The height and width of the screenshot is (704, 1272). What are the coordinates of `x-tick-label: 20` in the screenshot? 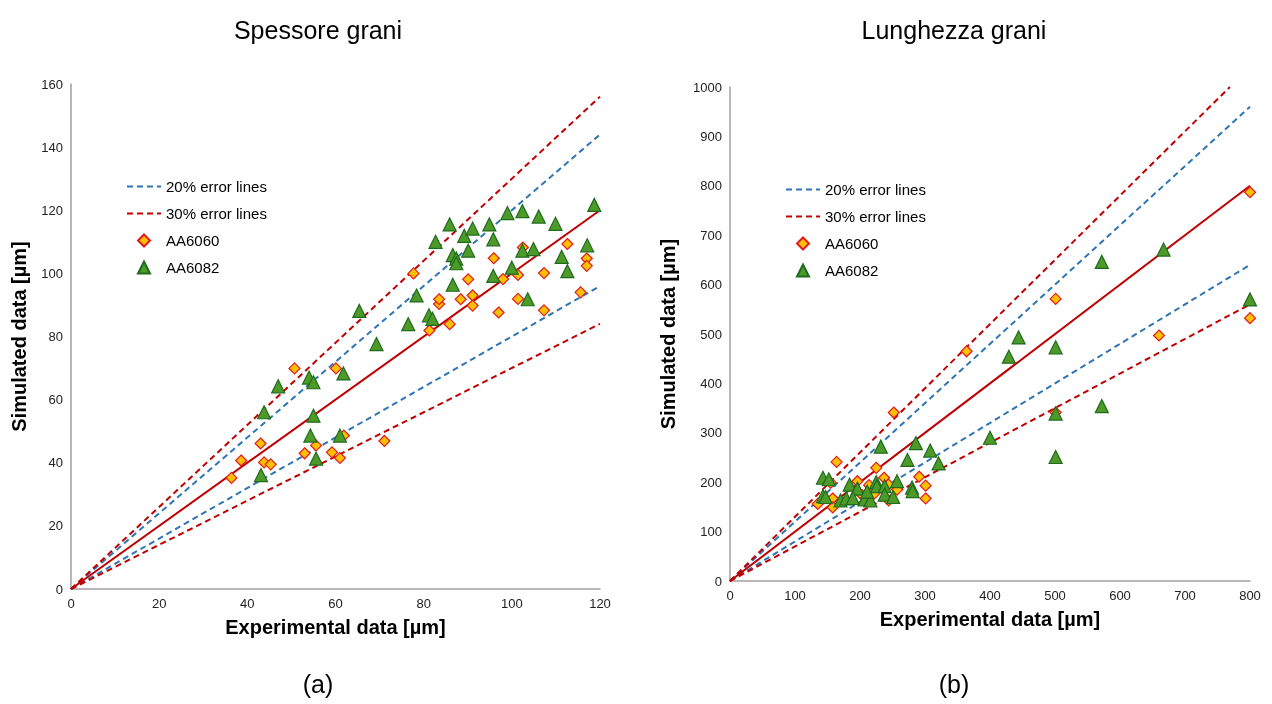 It's located at (159, 603).